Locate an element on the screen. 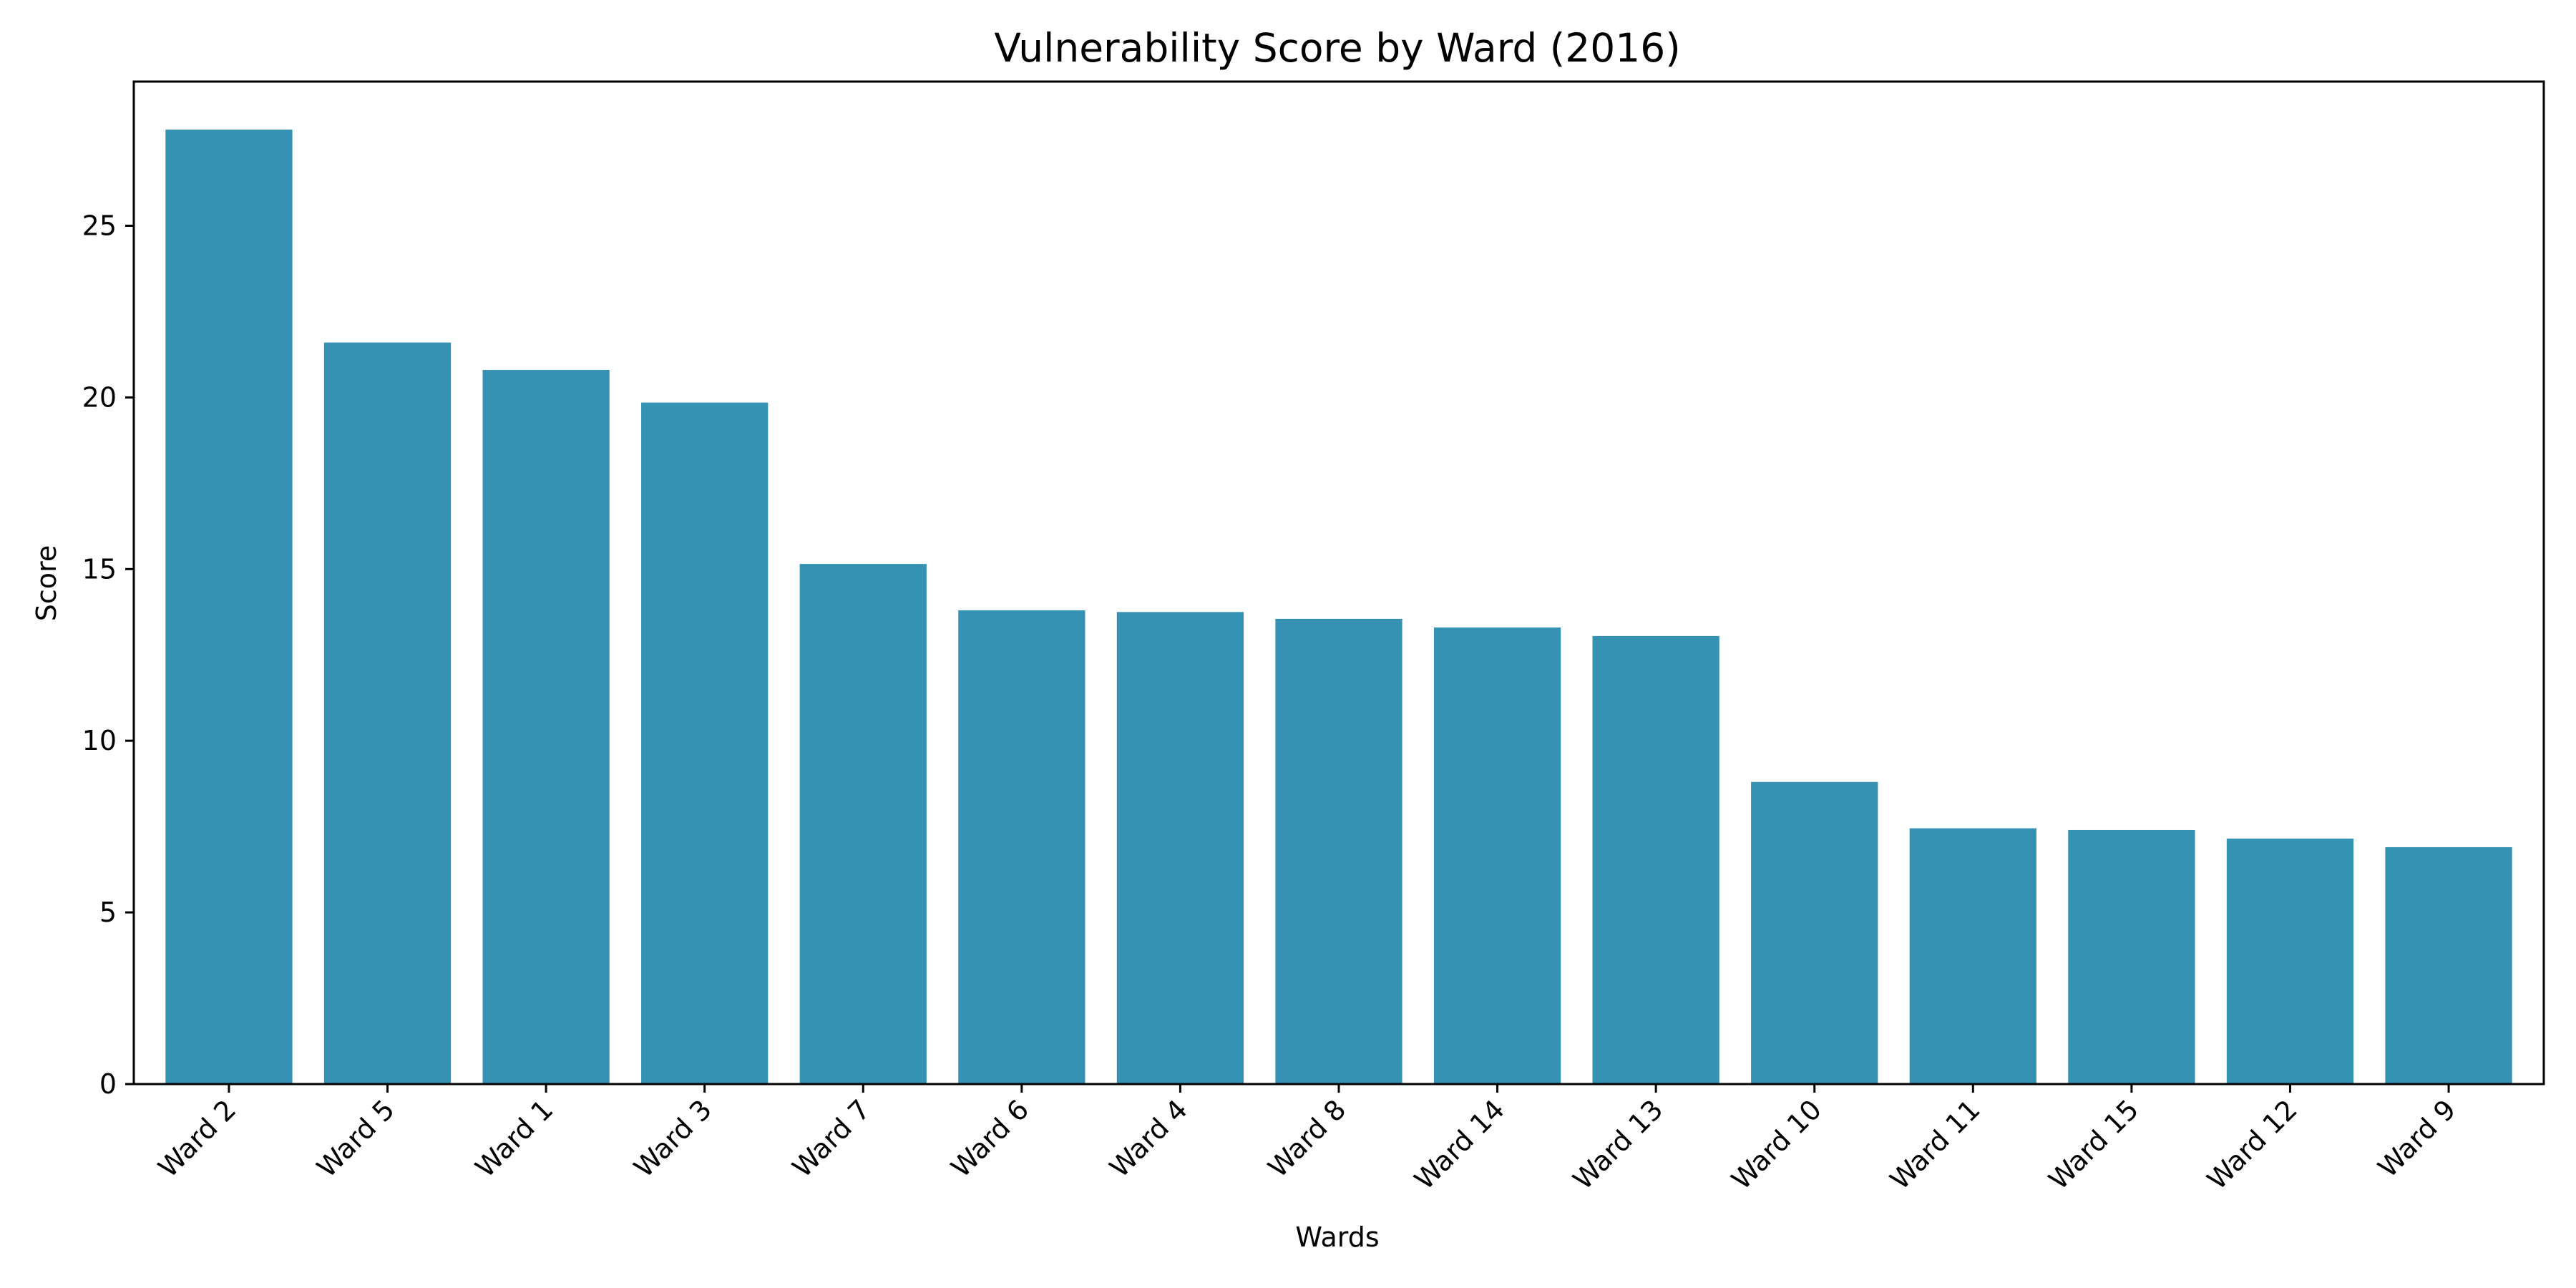 The width and height of the screenshot is (2576, 1288). y-axis: 0 5 10 15 20 25 is located at coordinates (108, 655).